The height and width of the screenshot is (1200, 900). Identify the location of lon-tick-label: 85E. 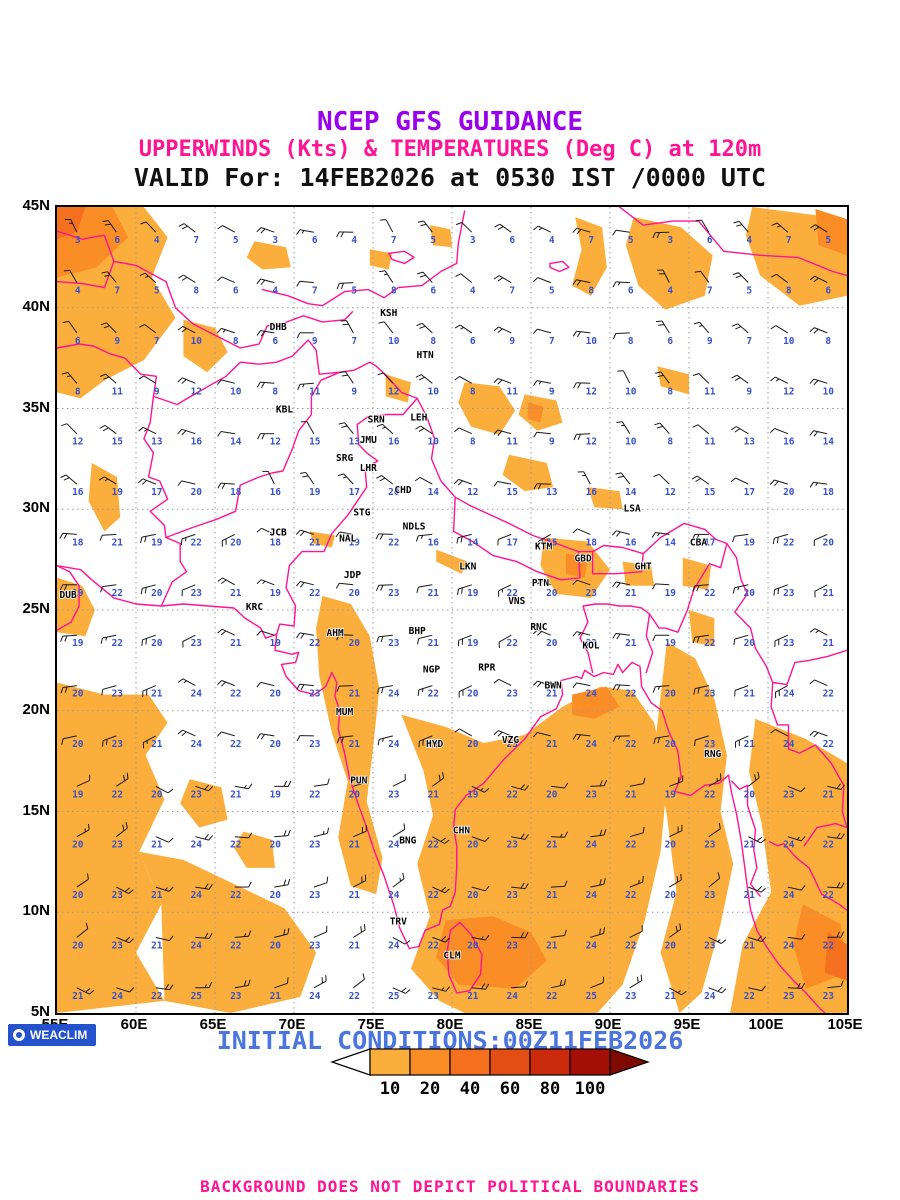
(529, 1024).